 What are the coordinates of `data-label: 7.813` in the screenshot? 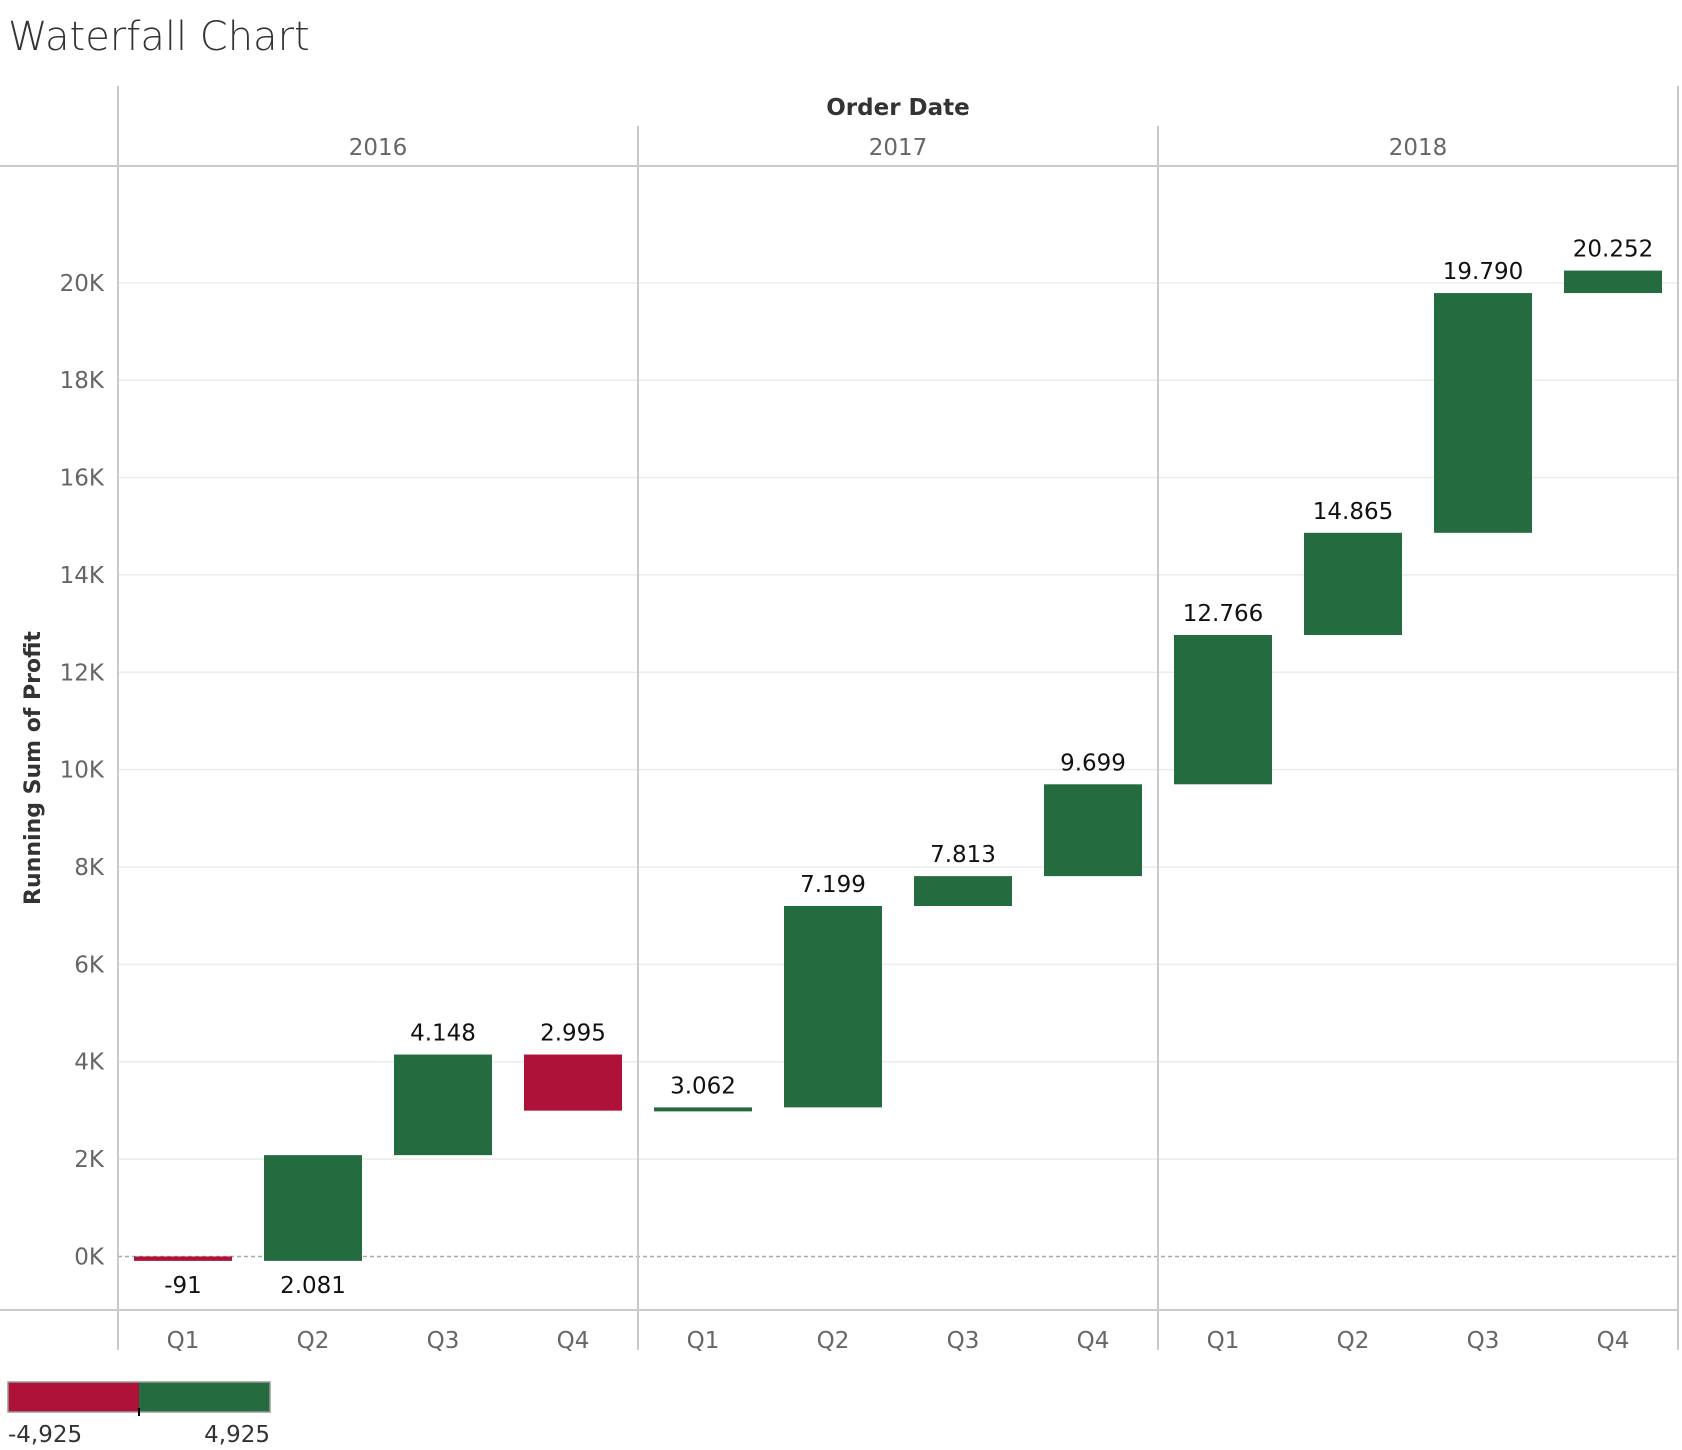 It's located at (963, 855).